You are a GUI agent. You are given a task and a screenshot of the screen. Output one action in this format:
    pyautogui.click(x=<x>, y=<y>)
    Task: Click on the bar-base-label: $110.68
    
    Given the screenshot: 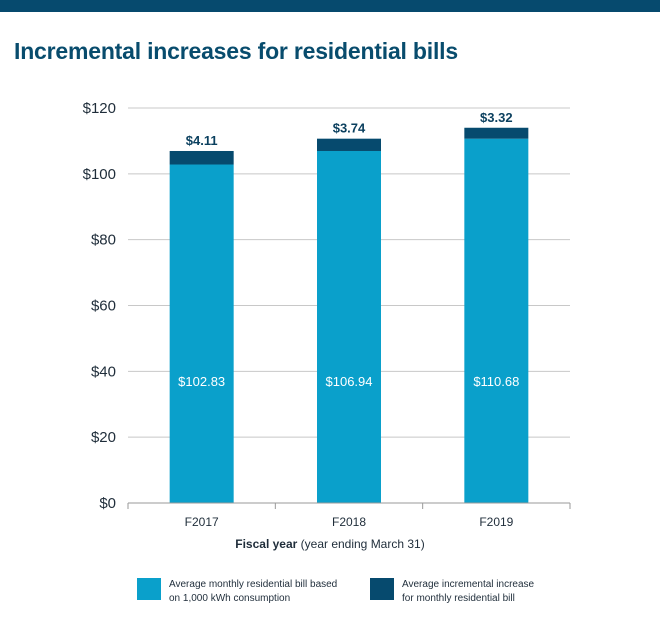 What is the action you would take?
    pyautogui.click(x=496, y=381)
    